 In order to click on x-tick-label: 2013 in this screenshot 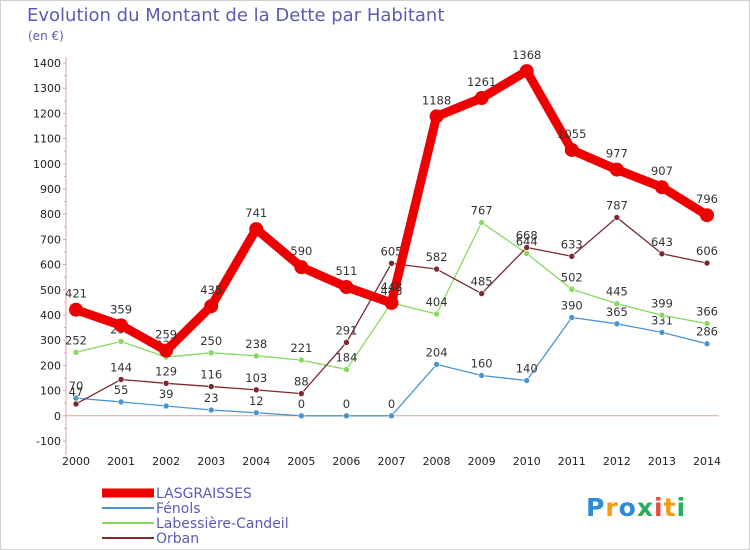, I will do `click(662, 461)`.